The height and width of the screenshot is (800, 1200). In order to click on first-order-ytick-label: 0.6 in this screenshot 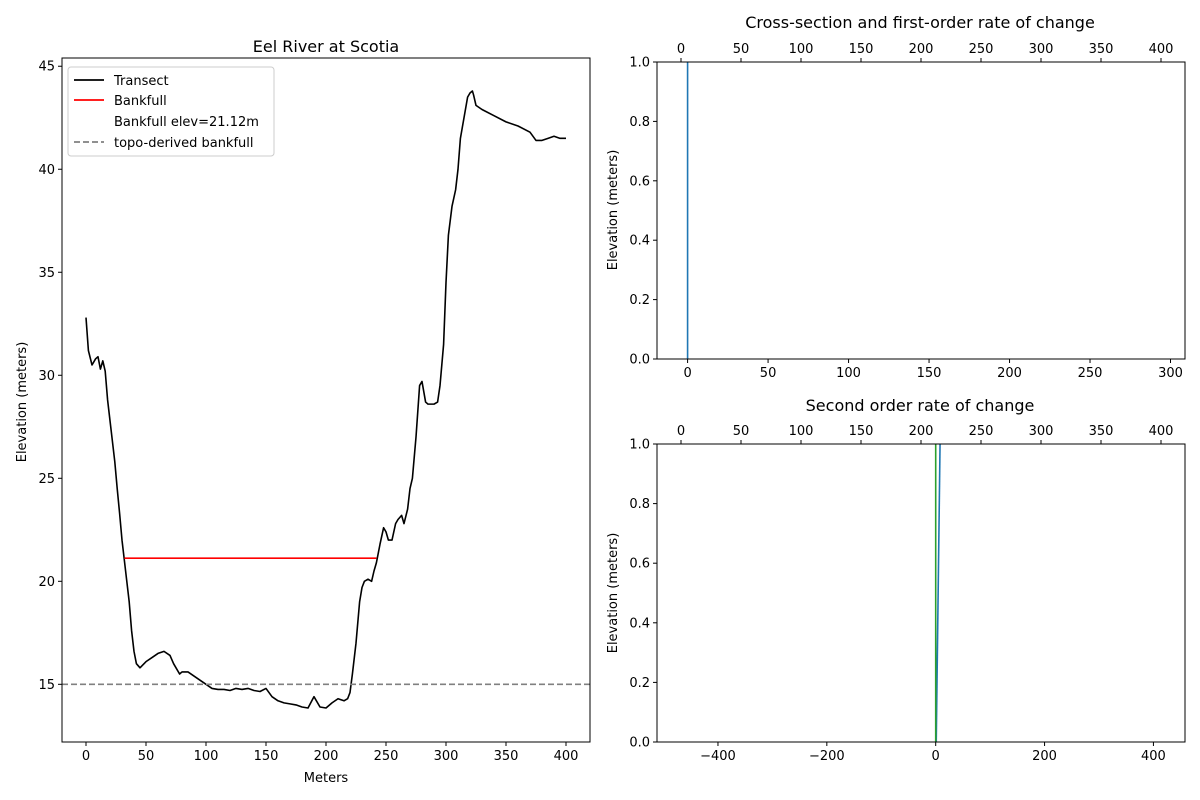, I will do `click(639, 181)`.